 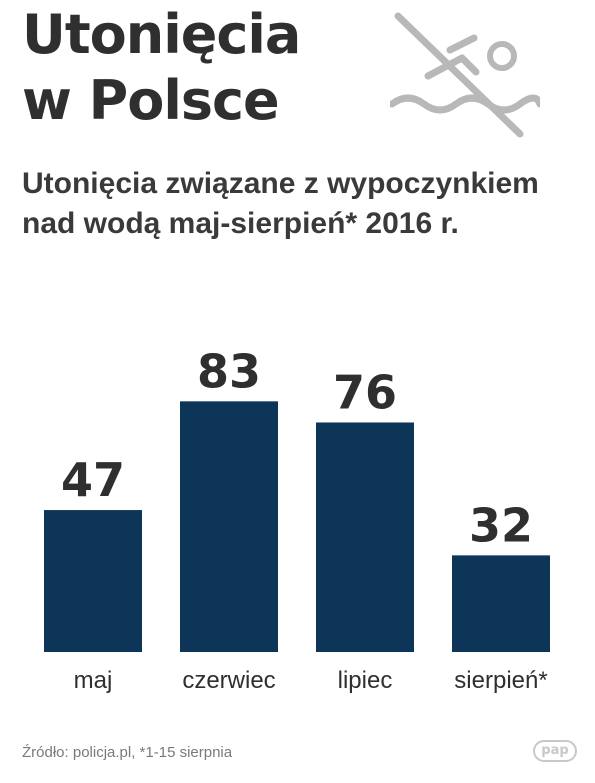 I want to click on category-label-1: maj, so click(x=93, y=680).